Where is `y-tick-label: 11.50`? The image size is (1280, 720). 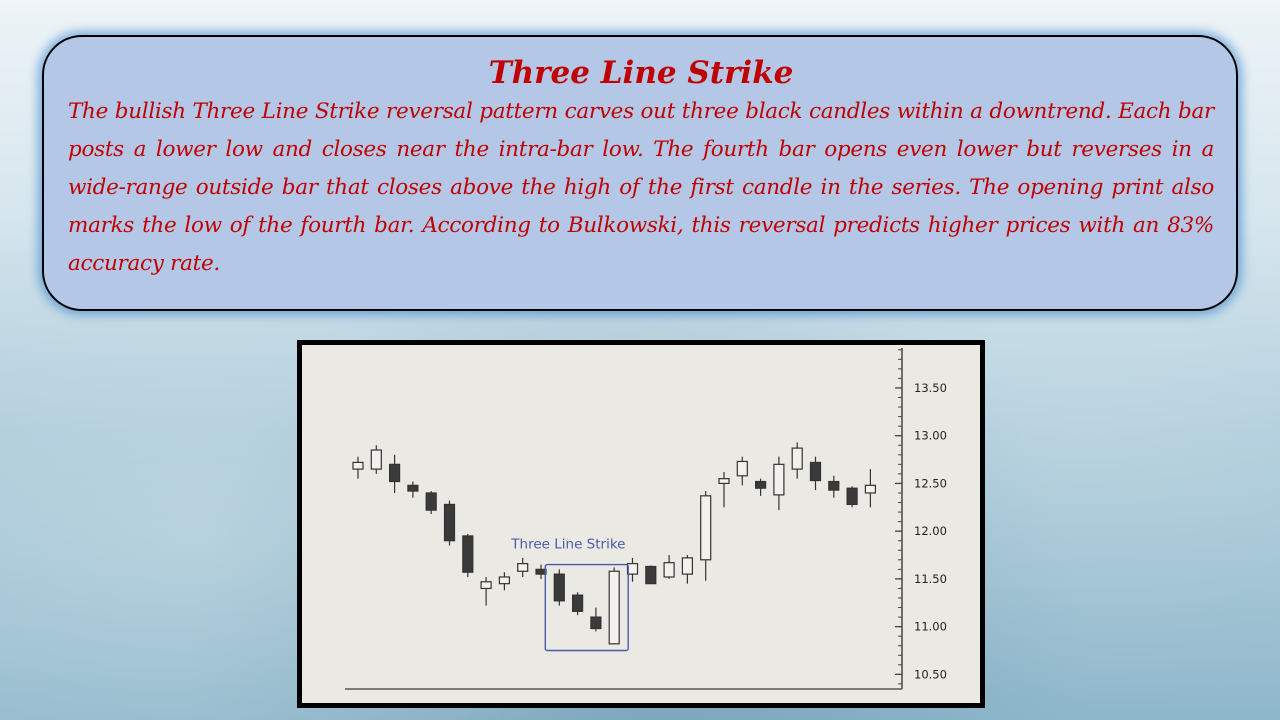
y-tick-label: 11.50 is located at coordinates (930, 579).